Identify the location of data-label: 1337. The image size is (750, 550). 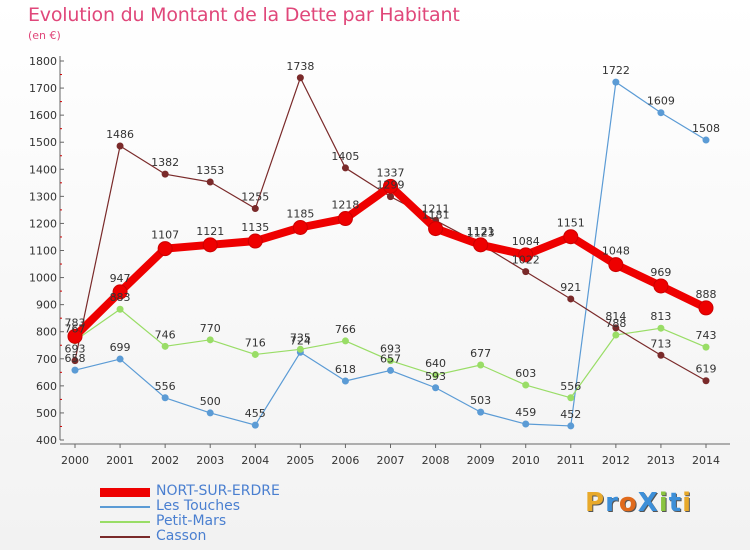
(391, 172).